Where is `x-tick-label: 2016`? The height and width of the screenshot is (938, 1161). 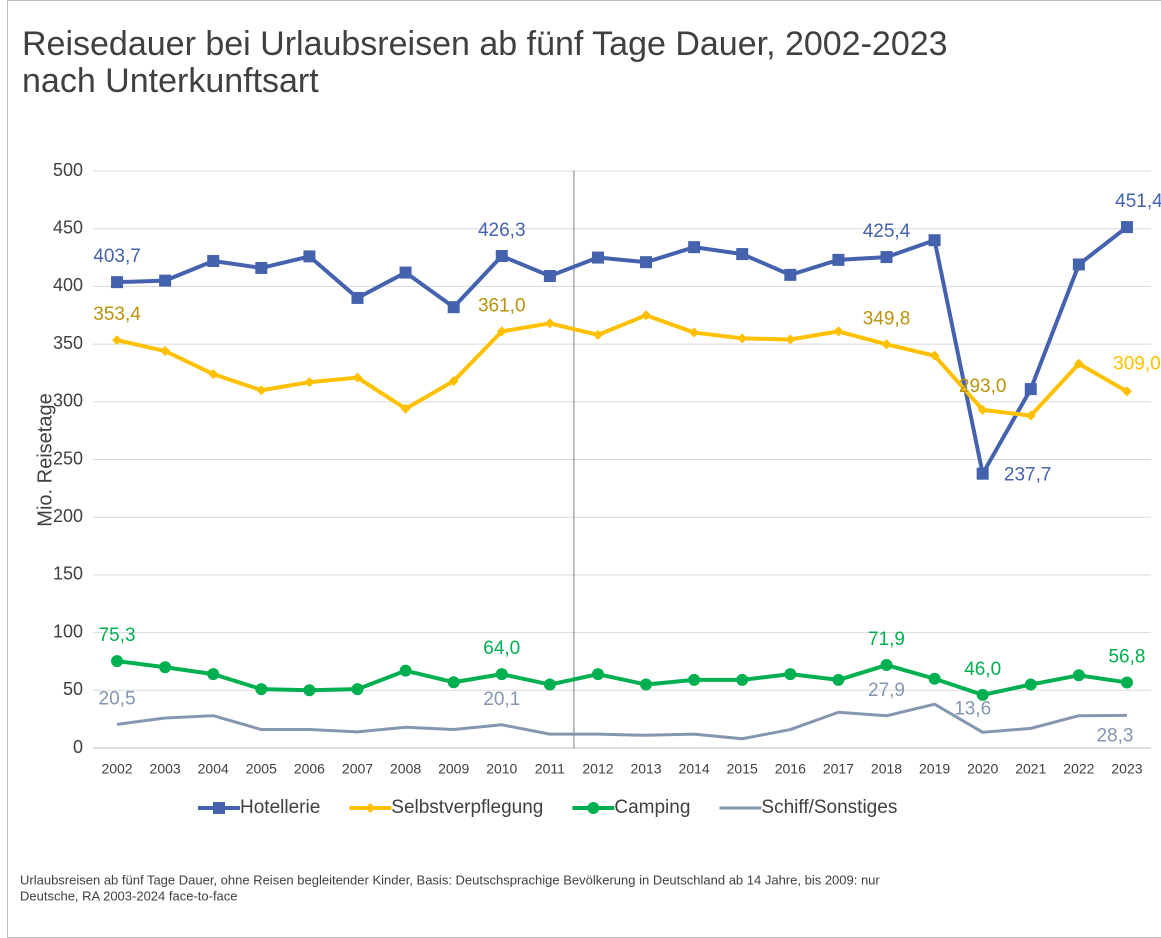
x-tick-label: 2016 is located at coordinates (790, 769).